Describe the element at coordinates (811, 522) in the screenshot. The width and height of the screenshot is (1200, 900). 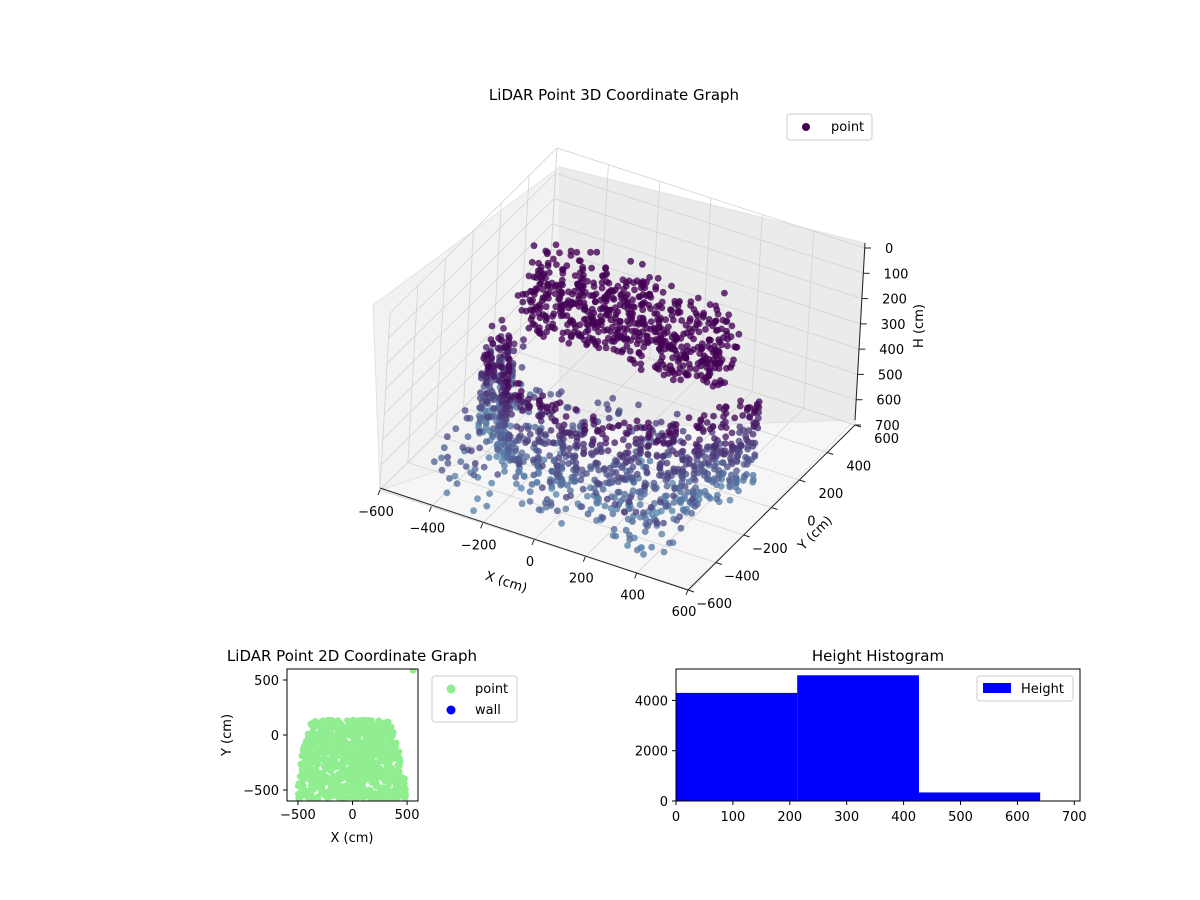
I see `y-tick-label-3d: 0` at that location.